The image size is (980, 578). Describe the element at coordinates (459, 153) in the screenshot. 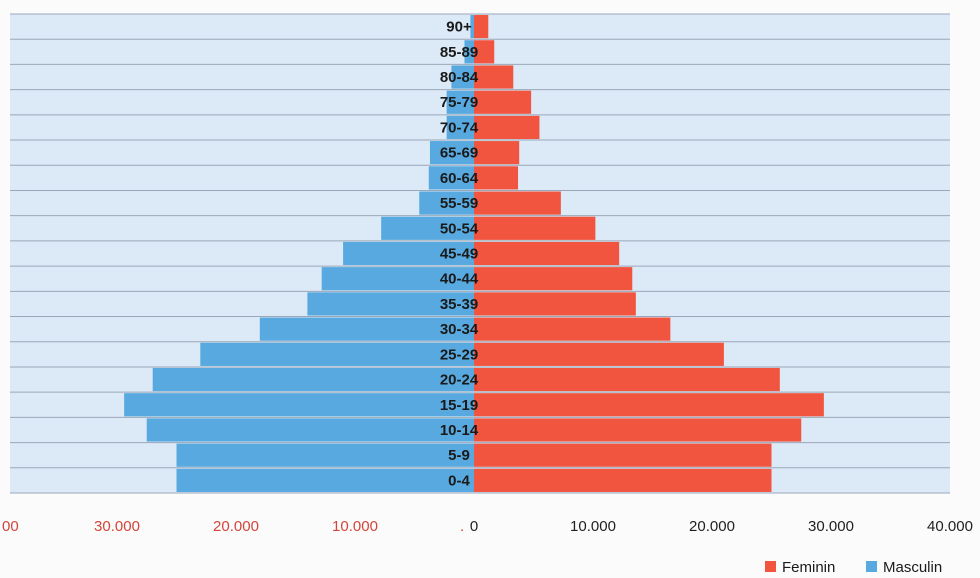

I see `age-label: 65-69` at that location.